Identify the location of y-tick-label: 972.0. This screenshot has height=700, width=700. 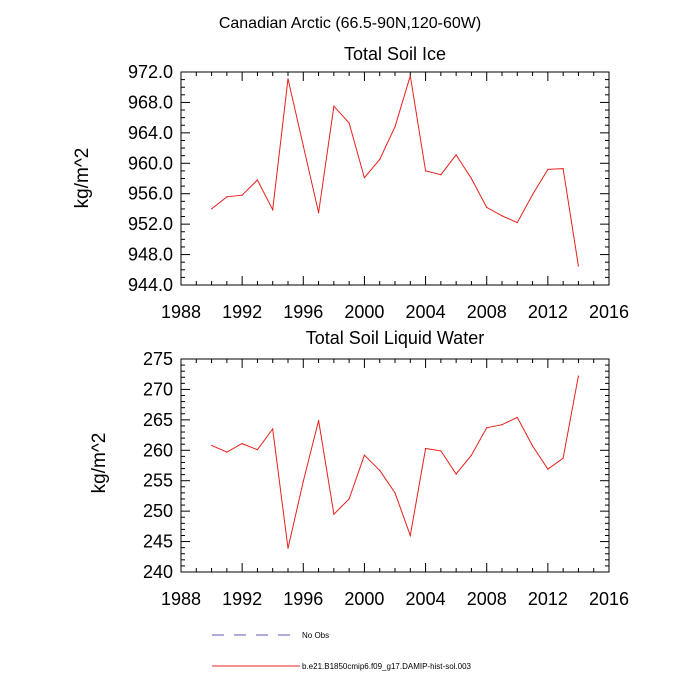
(150, 72).